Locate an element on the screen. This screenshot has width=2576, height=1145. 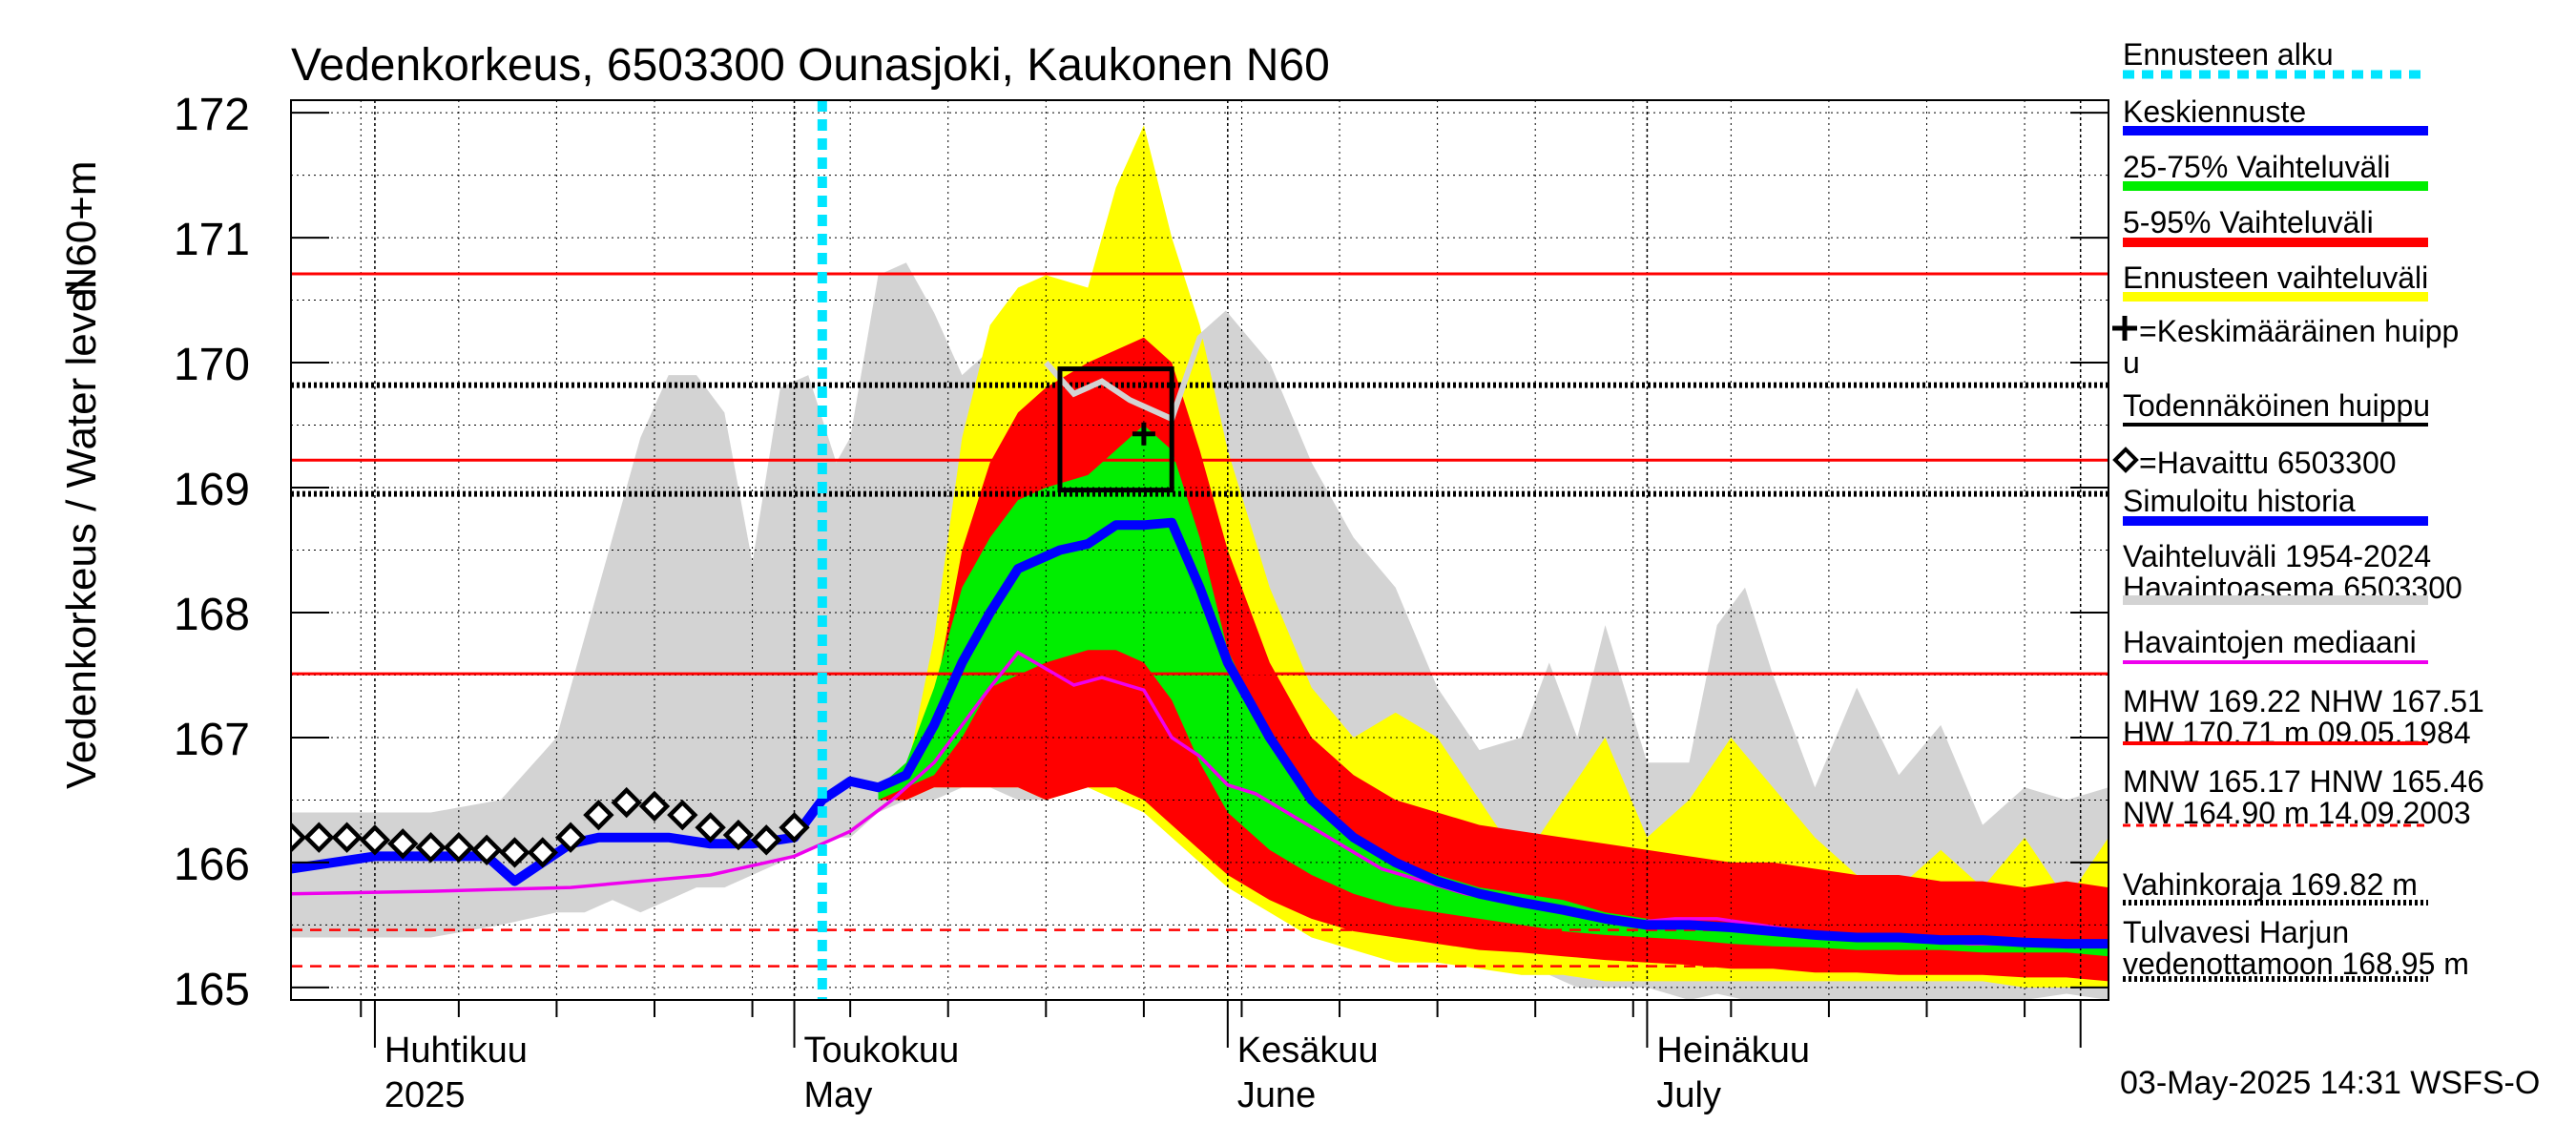
y-tick-label: 172 is located at coordinates (212, 115).